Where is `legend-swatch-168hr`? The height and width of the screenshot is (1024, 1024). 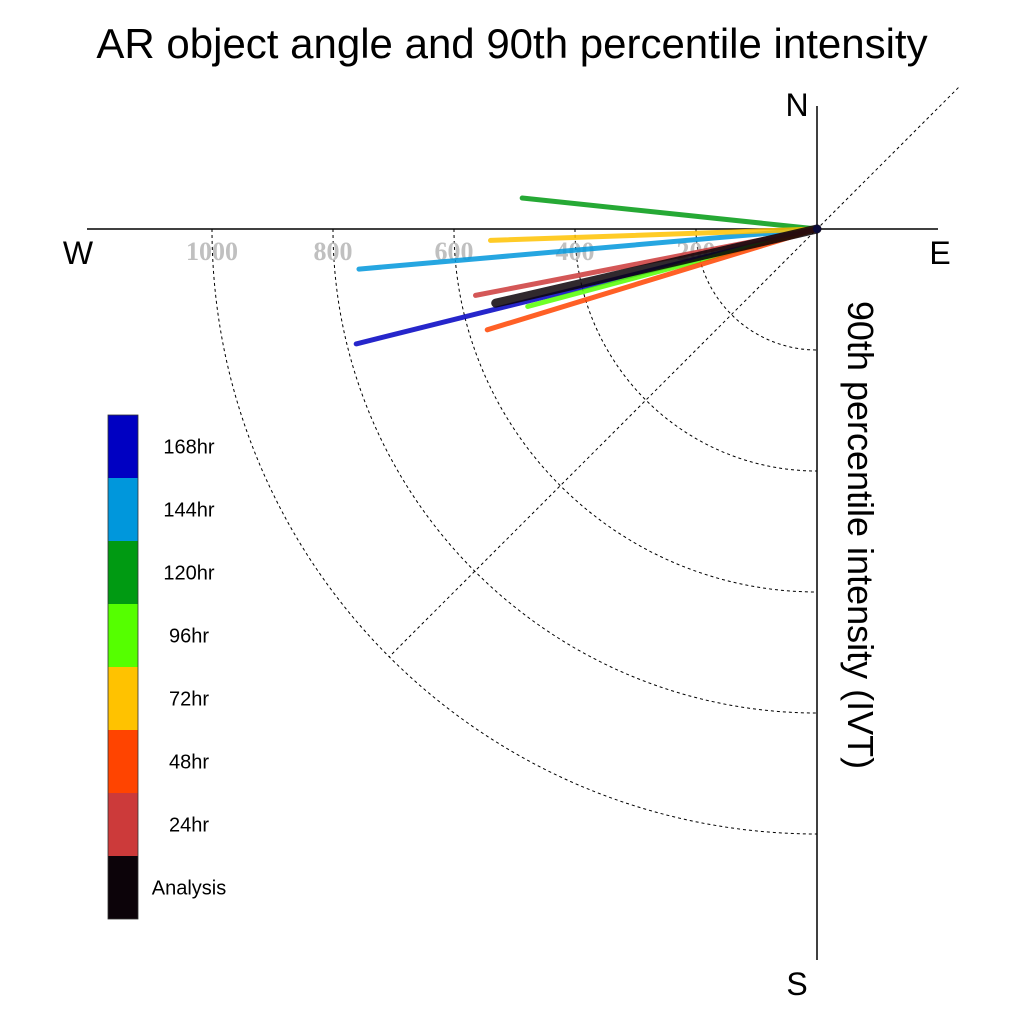
legend-swatch-168hr is located at coordinates (123, 446).